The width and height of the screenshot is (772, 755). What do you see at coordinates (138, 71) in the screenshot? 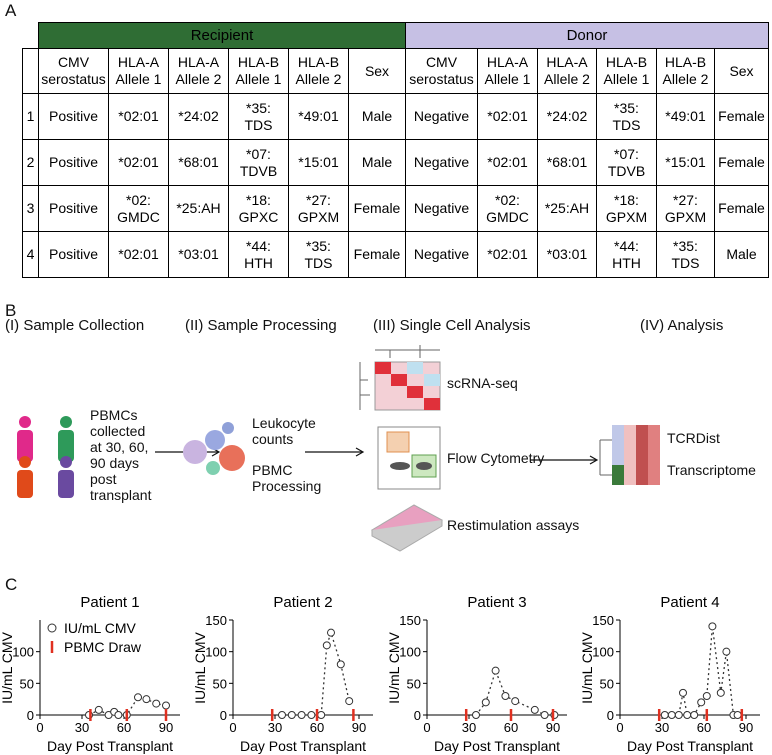
I see `column-header: HLA-A Allele 1` at bounding box center [138, 71].